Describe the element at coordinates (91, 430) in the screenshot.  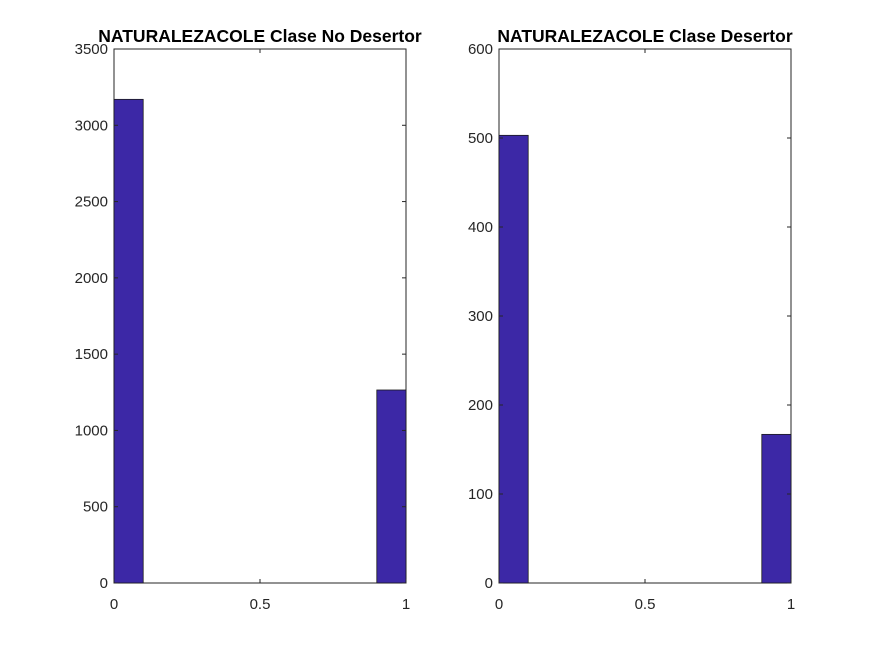
I see `left-y-tick-label-2: 1000` at that location.